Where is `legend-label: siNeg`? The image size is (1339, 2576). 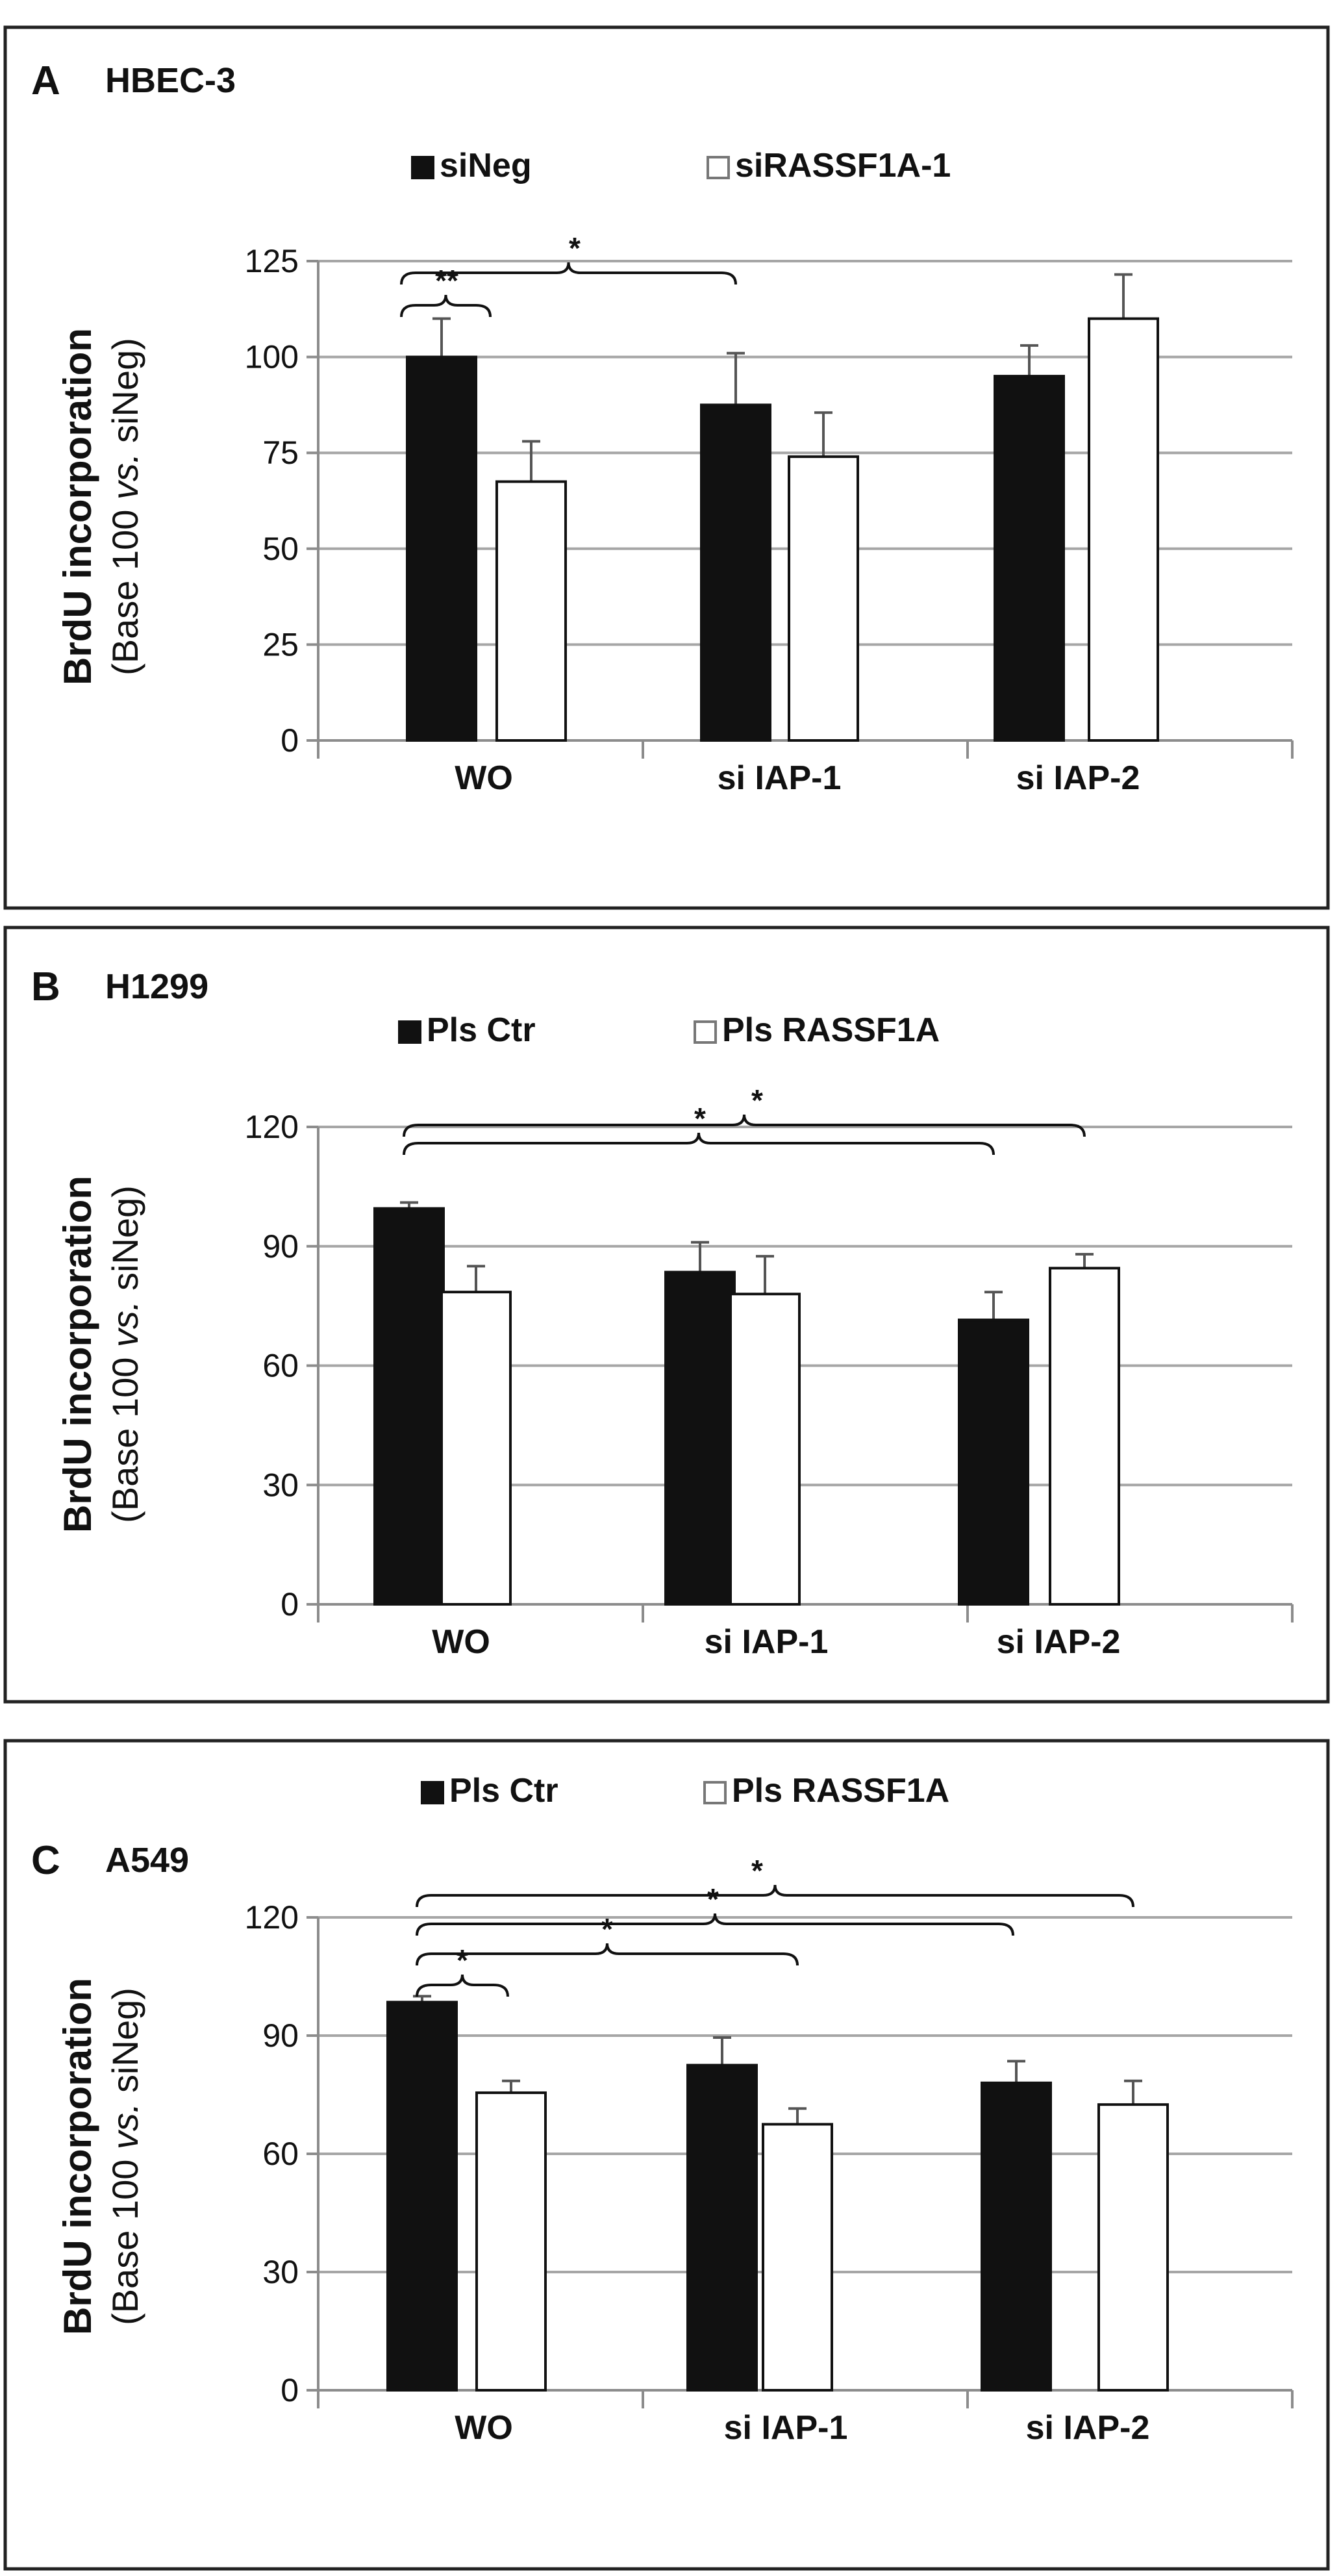
legend-label: siNeg is located at coordinates (486, 165).